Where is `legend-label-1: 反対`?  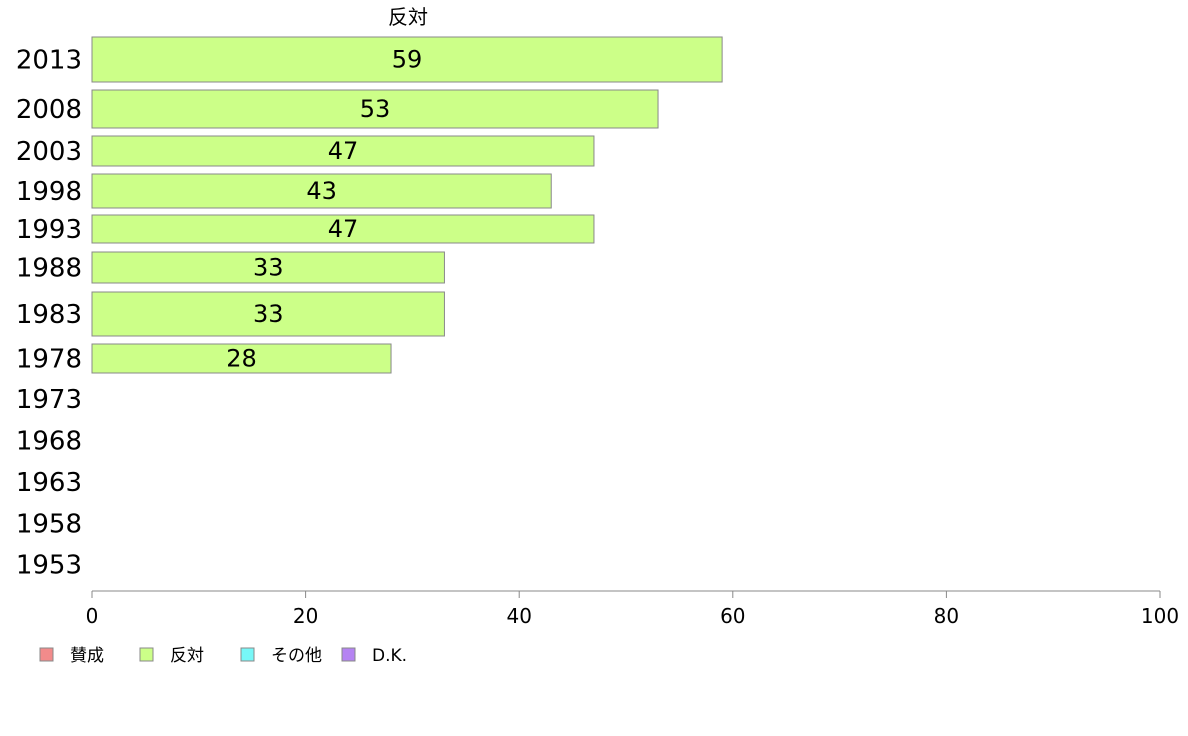 legend-label-1: 反対 is located at coordinates (187, 656).